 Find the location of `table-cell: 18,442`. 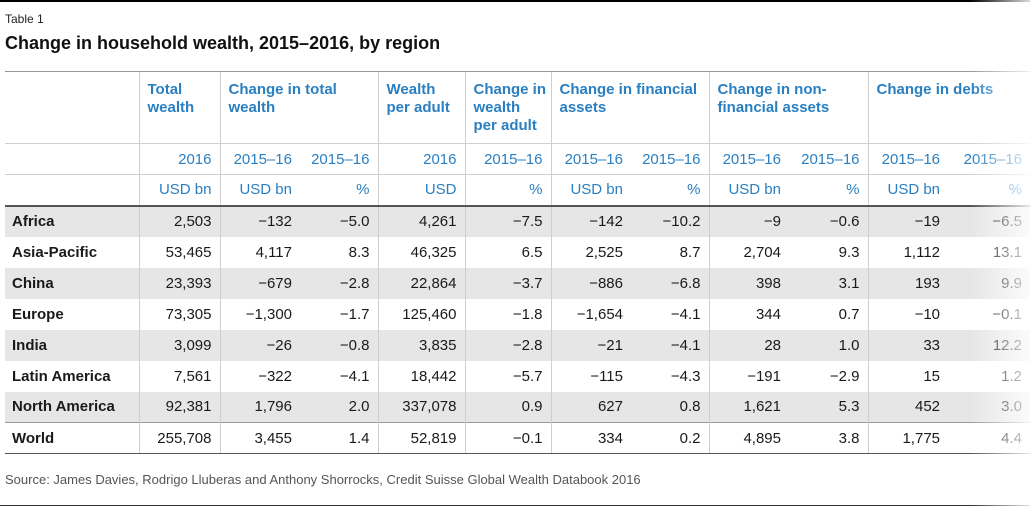

table-cell: 18,442 is located at coordinates (421, 376).